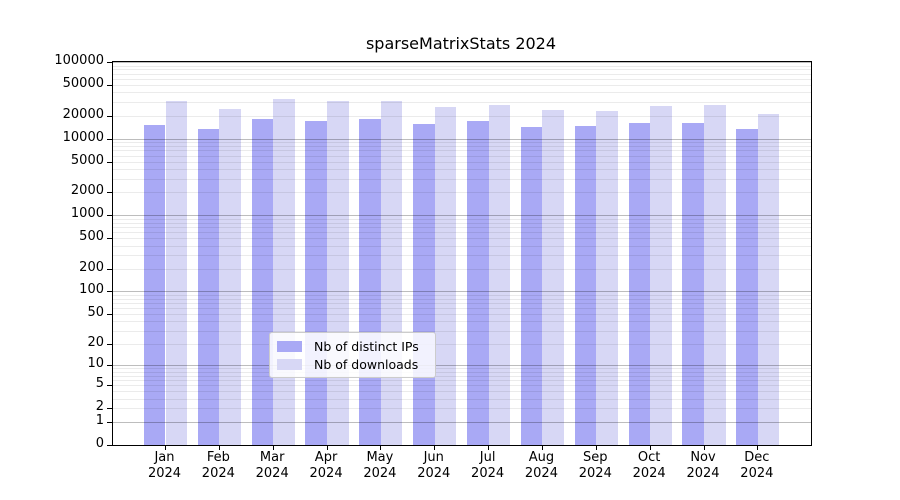 The image size is (900, 500). I want to click on y-tick-label: 5000, so click(87, 160).